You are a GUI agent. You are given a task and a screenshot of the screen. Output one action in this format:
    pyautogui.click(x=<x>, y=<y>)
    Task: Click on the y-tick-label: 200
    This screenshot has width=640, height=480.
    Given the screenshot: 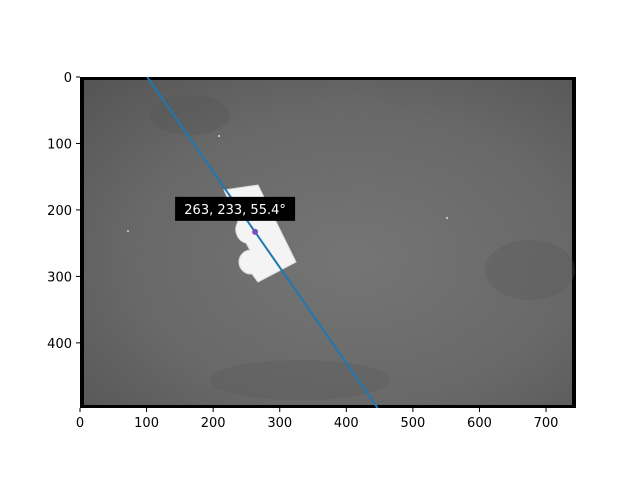 What is the action you would take?
    pyautogui.click(x=59, y=211)
    